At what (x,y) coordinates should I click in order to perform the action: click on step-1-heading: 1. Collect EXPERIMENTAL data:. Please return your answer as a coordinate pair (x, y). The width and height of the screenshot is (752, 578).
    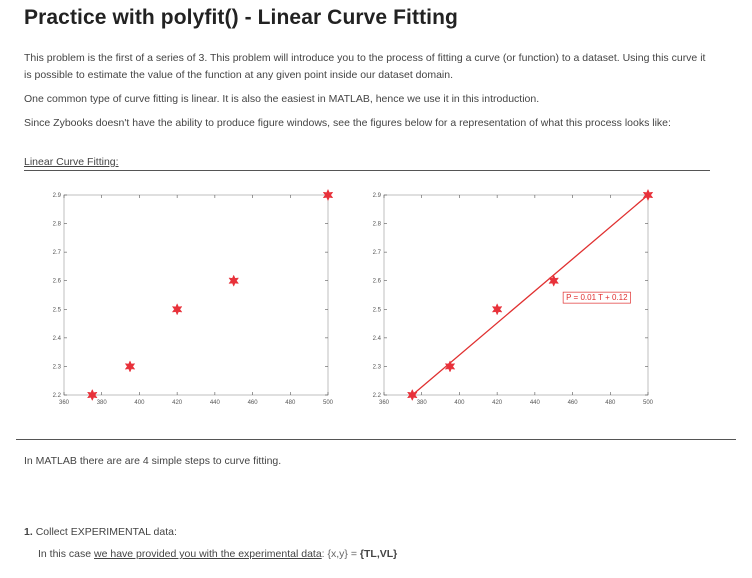
    Looking at the image, I should click on (100, 532).